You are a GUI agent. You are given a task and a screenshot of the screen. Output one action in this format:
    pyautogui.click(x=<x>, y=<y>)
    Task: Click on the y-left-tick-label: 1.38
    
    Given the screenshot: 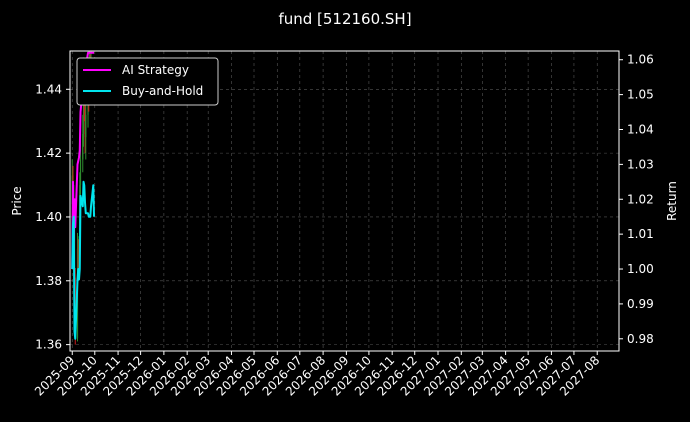 What is the action you would take?
    pyautogui.click(x=48, y=281)
    